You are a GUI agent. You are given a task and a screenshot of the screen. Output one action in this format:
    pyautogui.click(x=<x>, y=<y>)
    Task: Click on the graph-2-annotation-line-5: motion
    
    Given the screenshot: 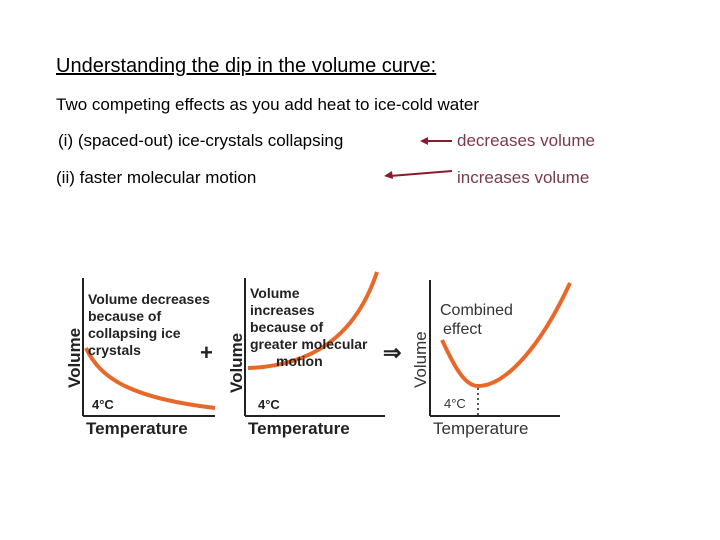 What is the action you would take?
    pyautogui.click(x=299, y=361)
    